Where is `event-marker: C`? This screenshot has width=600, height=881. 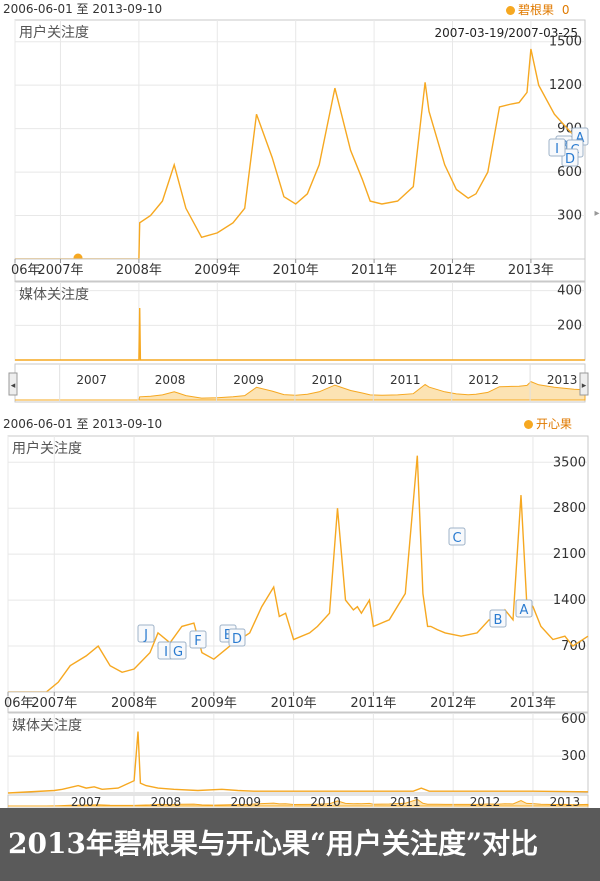 event-marker: C is located at coordinates (457, 536).